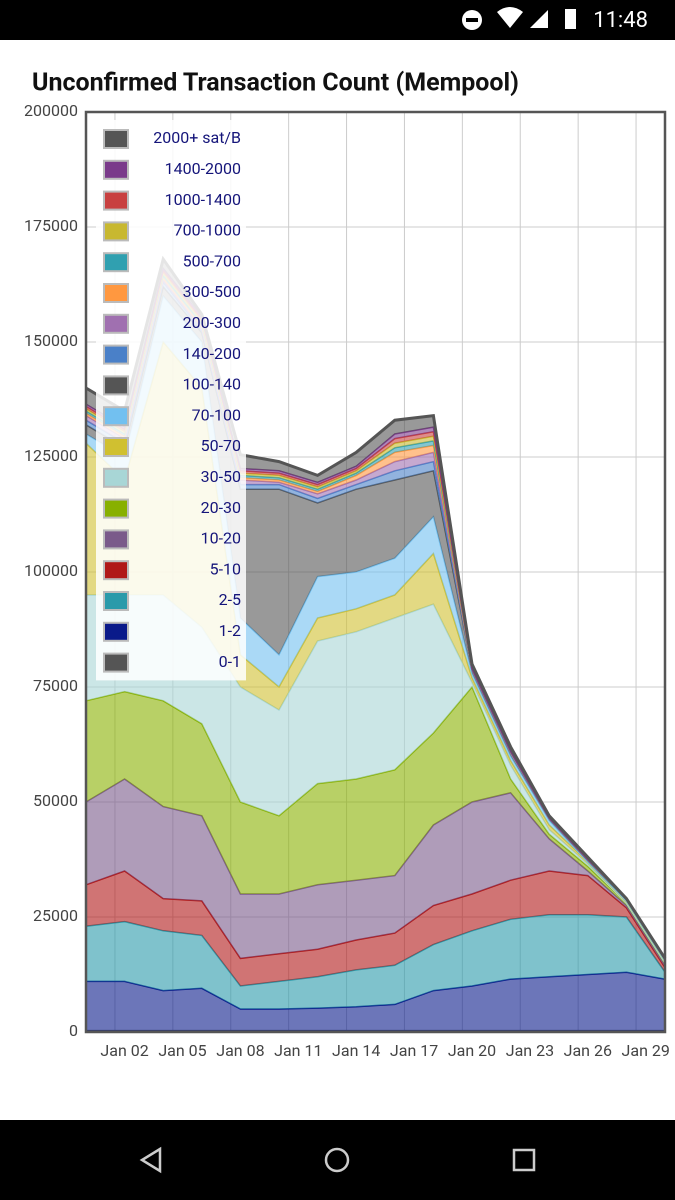 Image resolution: width=675 pixels, height=1200 pixels. What do you see at coordinates (212, 353) in the screenshot?
I see `legend-label: 140-200` at bounding box center [212, 353].